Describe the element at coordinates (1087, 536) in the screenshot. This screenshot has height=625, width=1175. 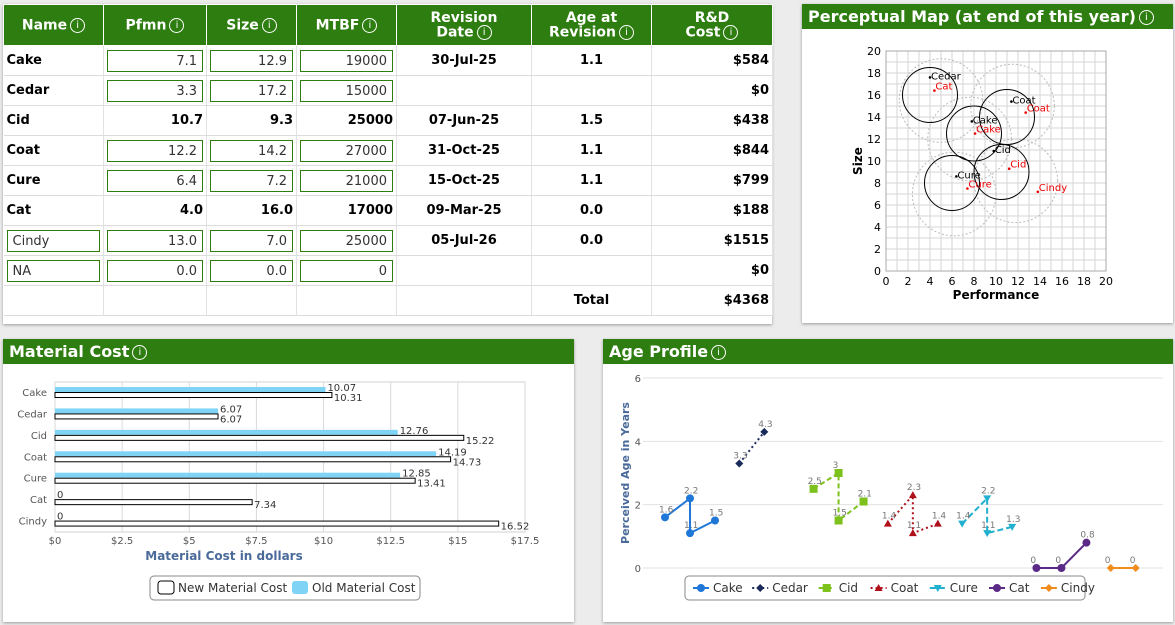
I see `data-label: 0.8` at that location.